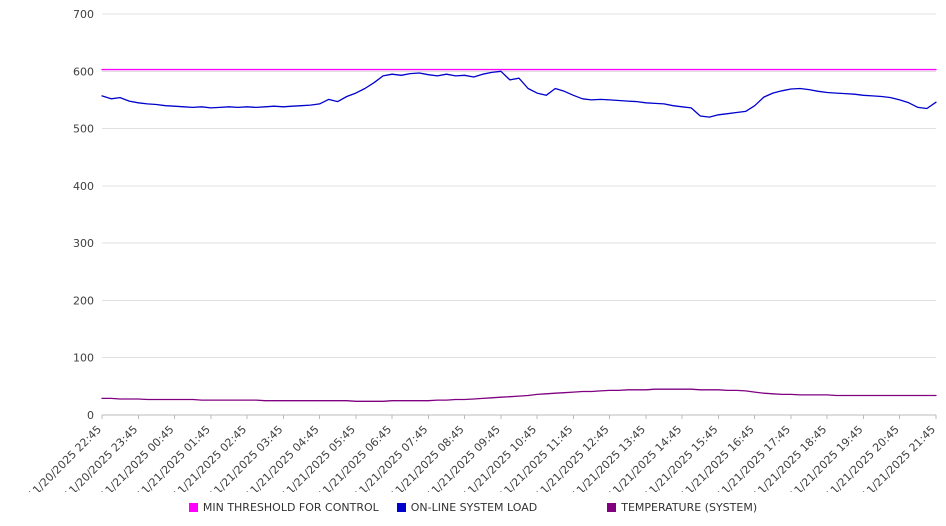 Image resolution: width=946 pixels, height=526 pixels. Describe the element at coordinates (401, 507) in the screenshot. I see `legend-swatch-on-line-system-load` at that location.